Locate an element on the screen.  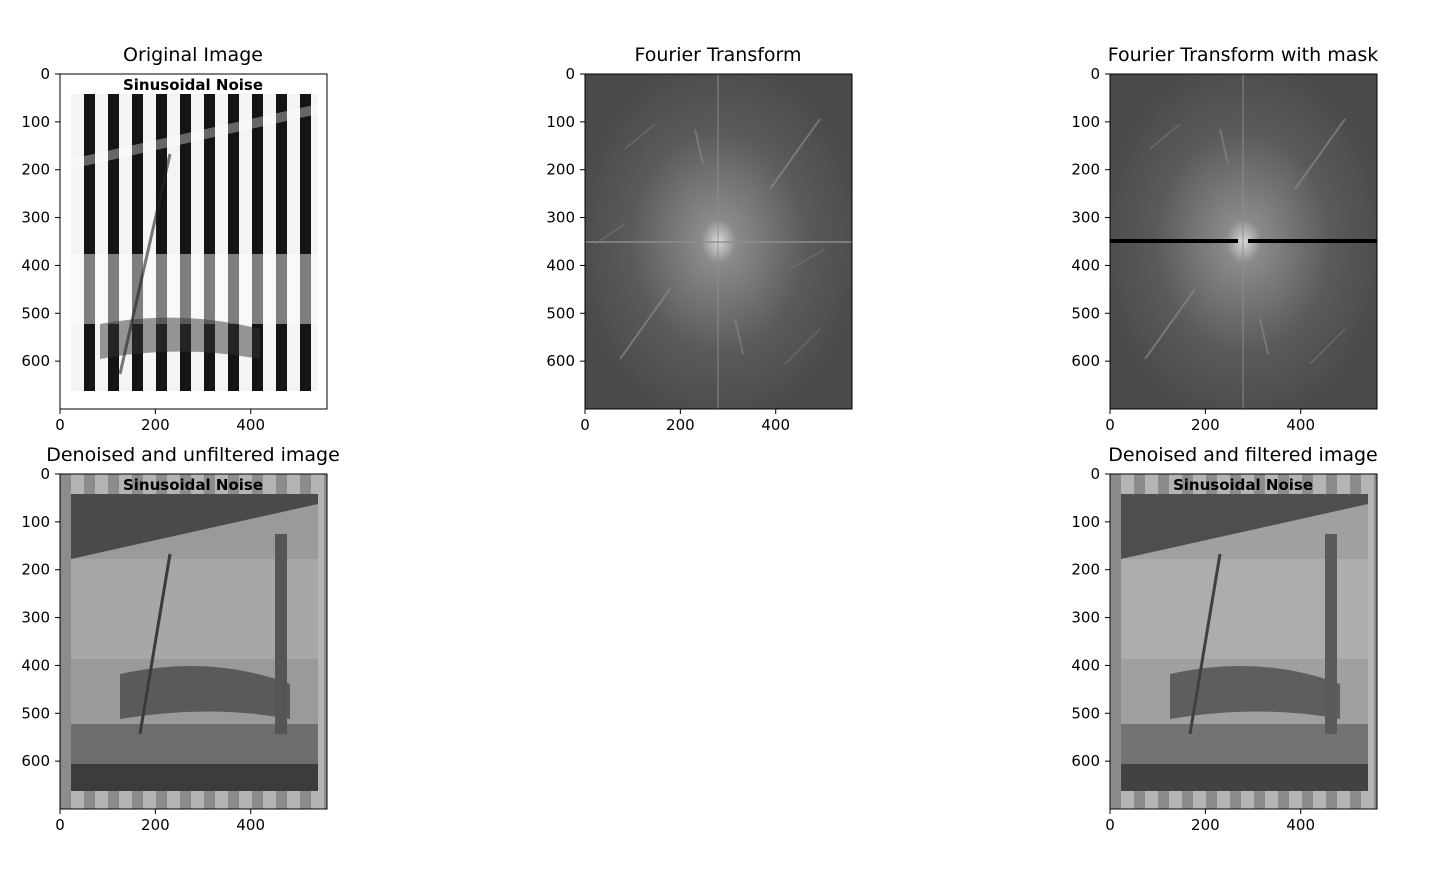
panel-title: Fourier Transform with mask is located at coordinates (1243, 55).